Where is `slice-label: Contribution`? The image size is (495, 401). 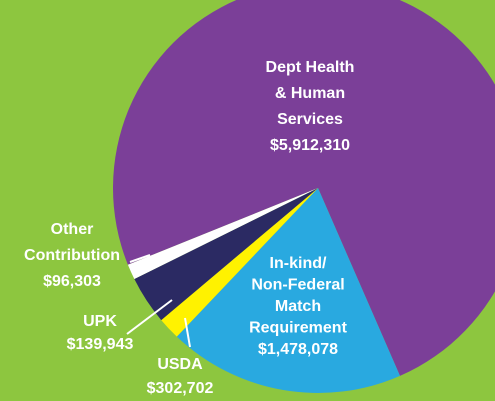 slice-label: Contribution is located at coordinates (72, 255).